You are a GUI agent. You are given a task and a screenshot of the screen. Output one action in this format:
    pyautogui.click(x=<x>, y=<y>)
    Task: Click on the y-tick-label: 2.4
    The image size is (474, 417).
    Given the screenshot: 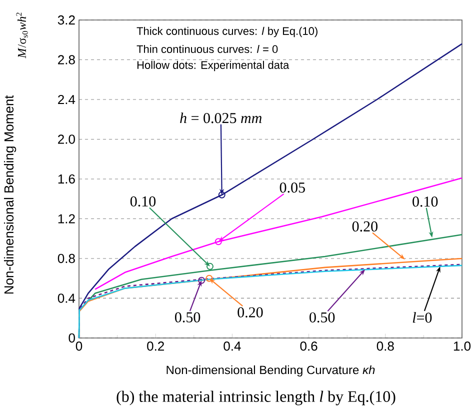 What is the action you would take?
    pyautogui.click(x=67, y=99)
    